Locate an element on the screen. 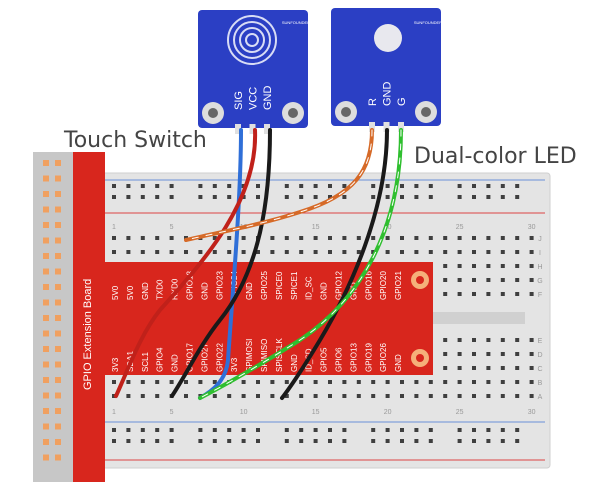 The height and width of the screenshot is (485, 590). column-number: 1 is located at coordinates (114, 412).